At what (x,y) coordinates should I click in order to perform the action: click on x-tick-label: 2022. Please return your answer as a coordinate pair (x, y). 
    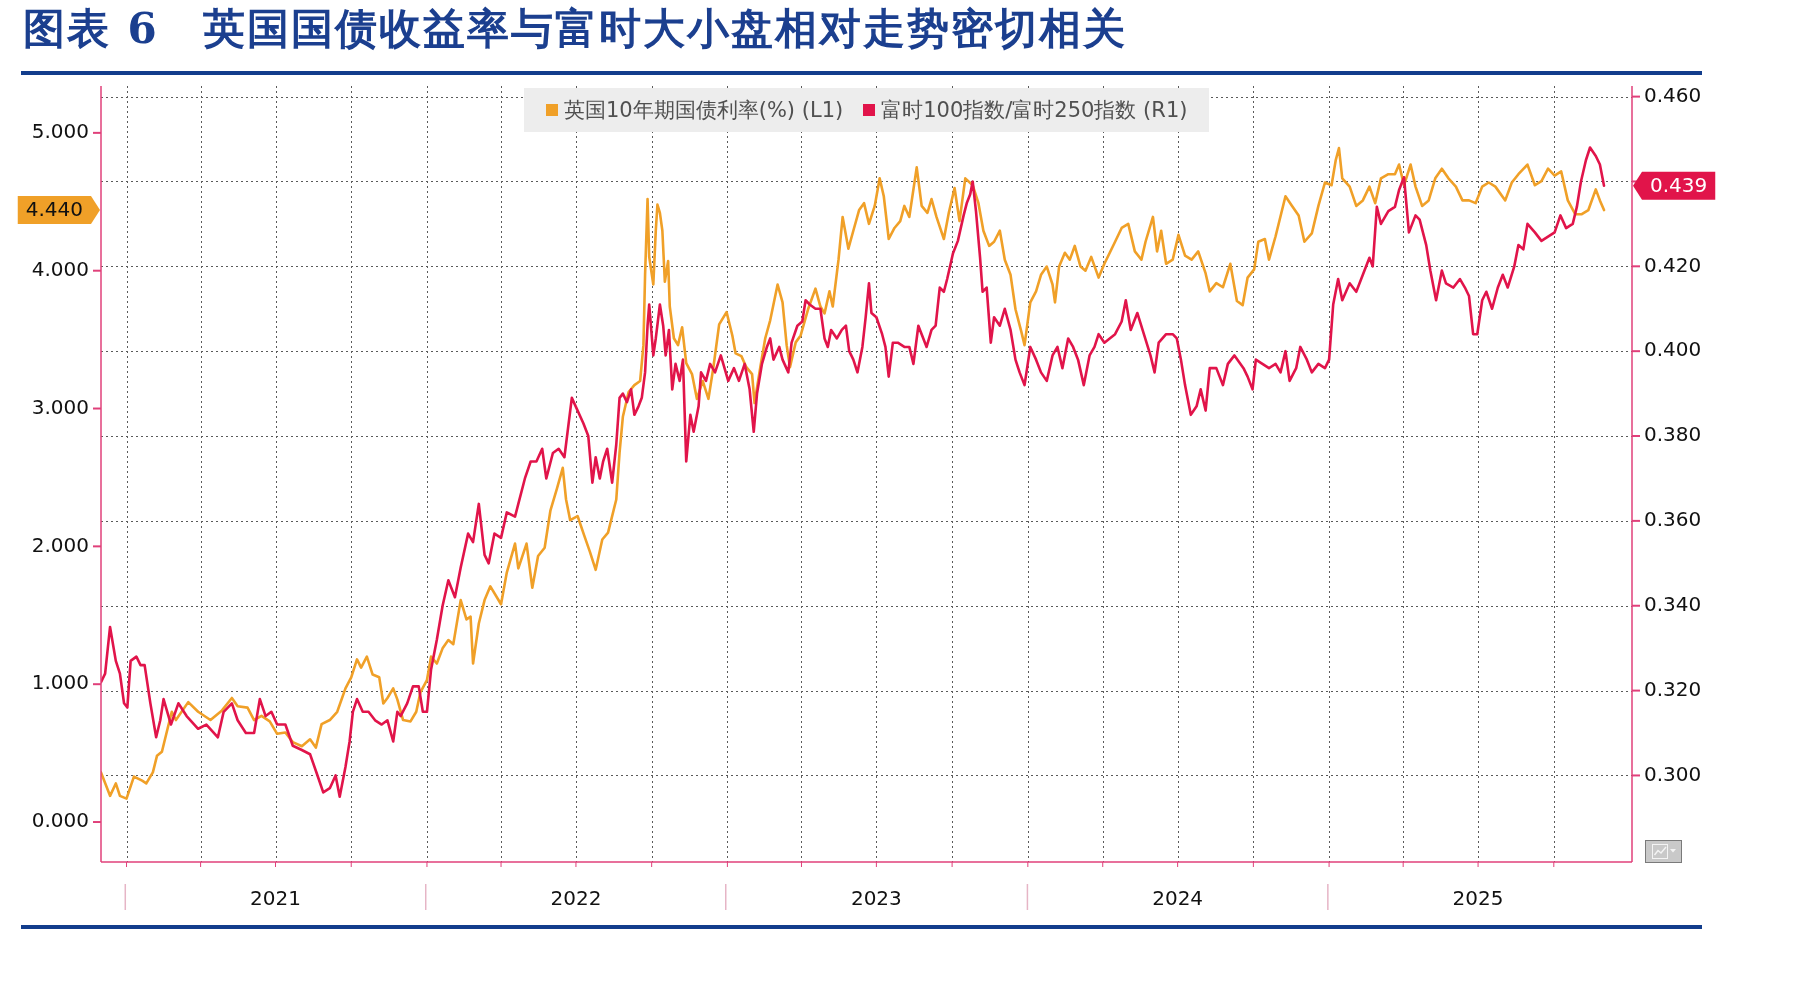
    Looking at the image, I should click on (576, 898).